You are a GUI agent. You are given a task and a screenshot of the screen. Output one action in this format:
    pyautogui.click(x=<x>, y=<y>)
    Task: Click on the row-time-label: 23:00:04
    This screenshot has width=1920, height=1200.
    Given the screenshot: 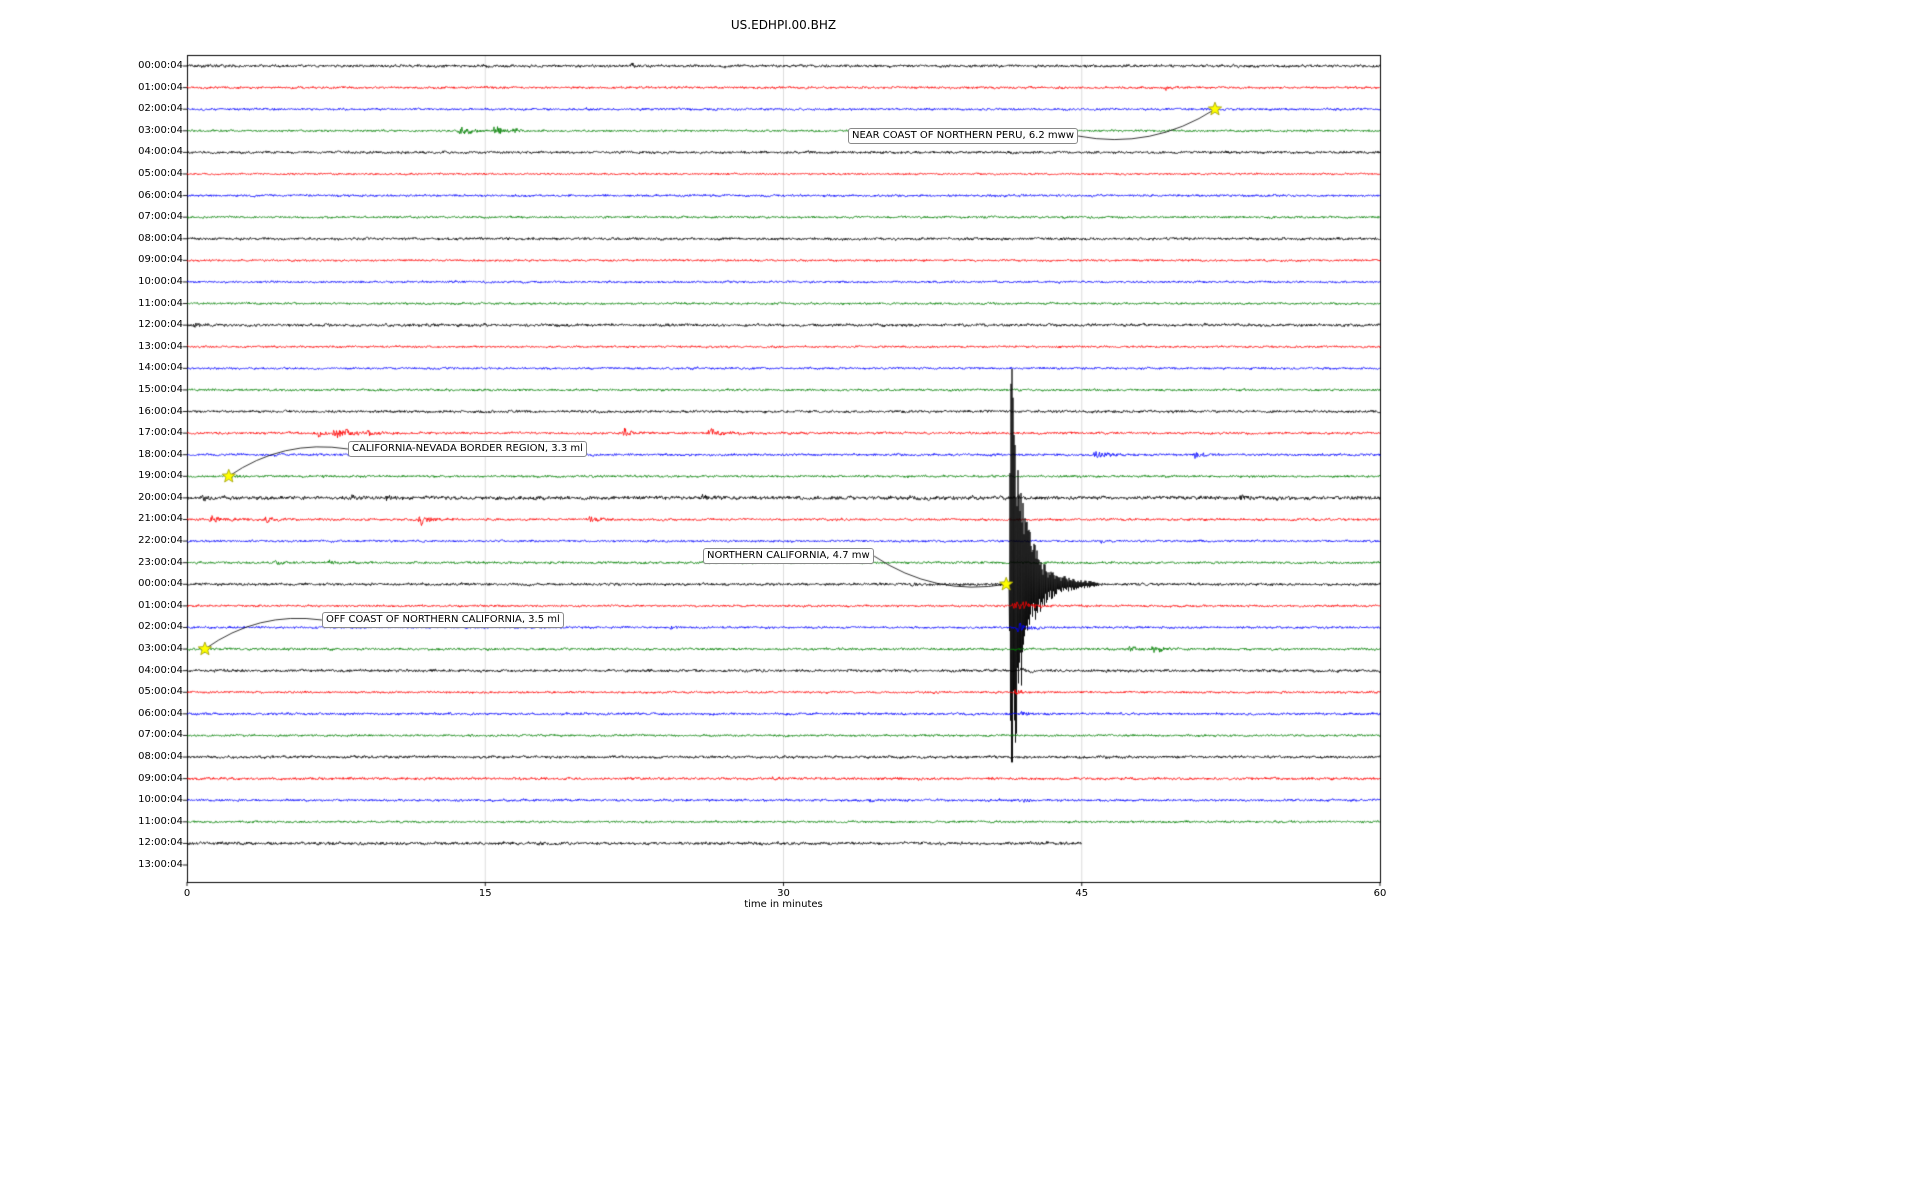 What is the action you would take?
    pyautogui.click(x=160, y=562)
    